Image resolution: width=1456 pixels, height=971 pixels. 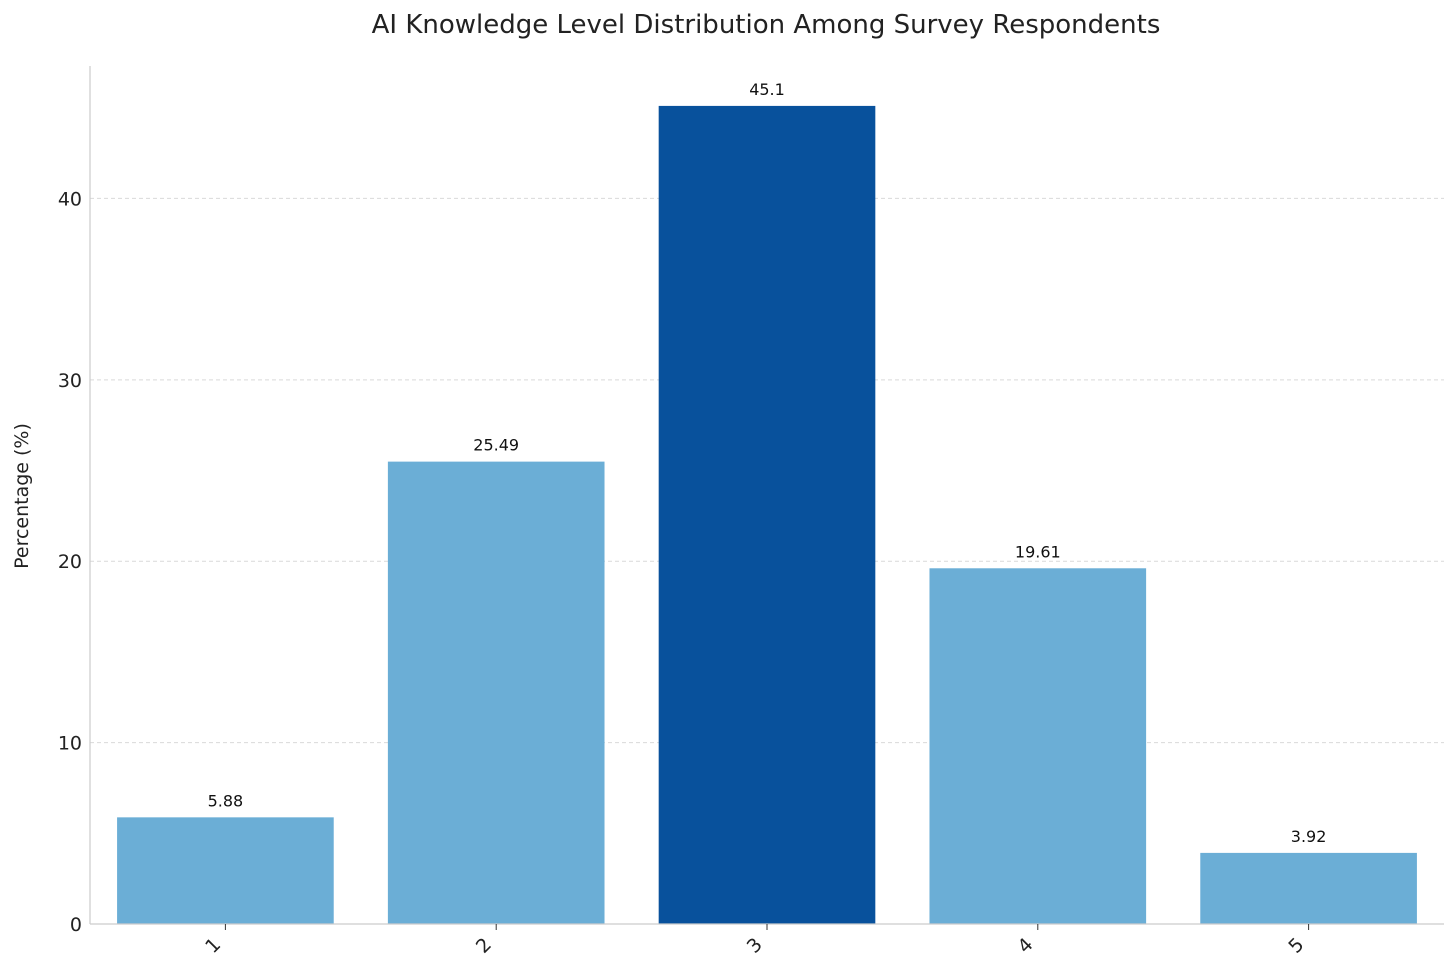 I want to click on data-label: 3.92, so click(x=1309, y=836).